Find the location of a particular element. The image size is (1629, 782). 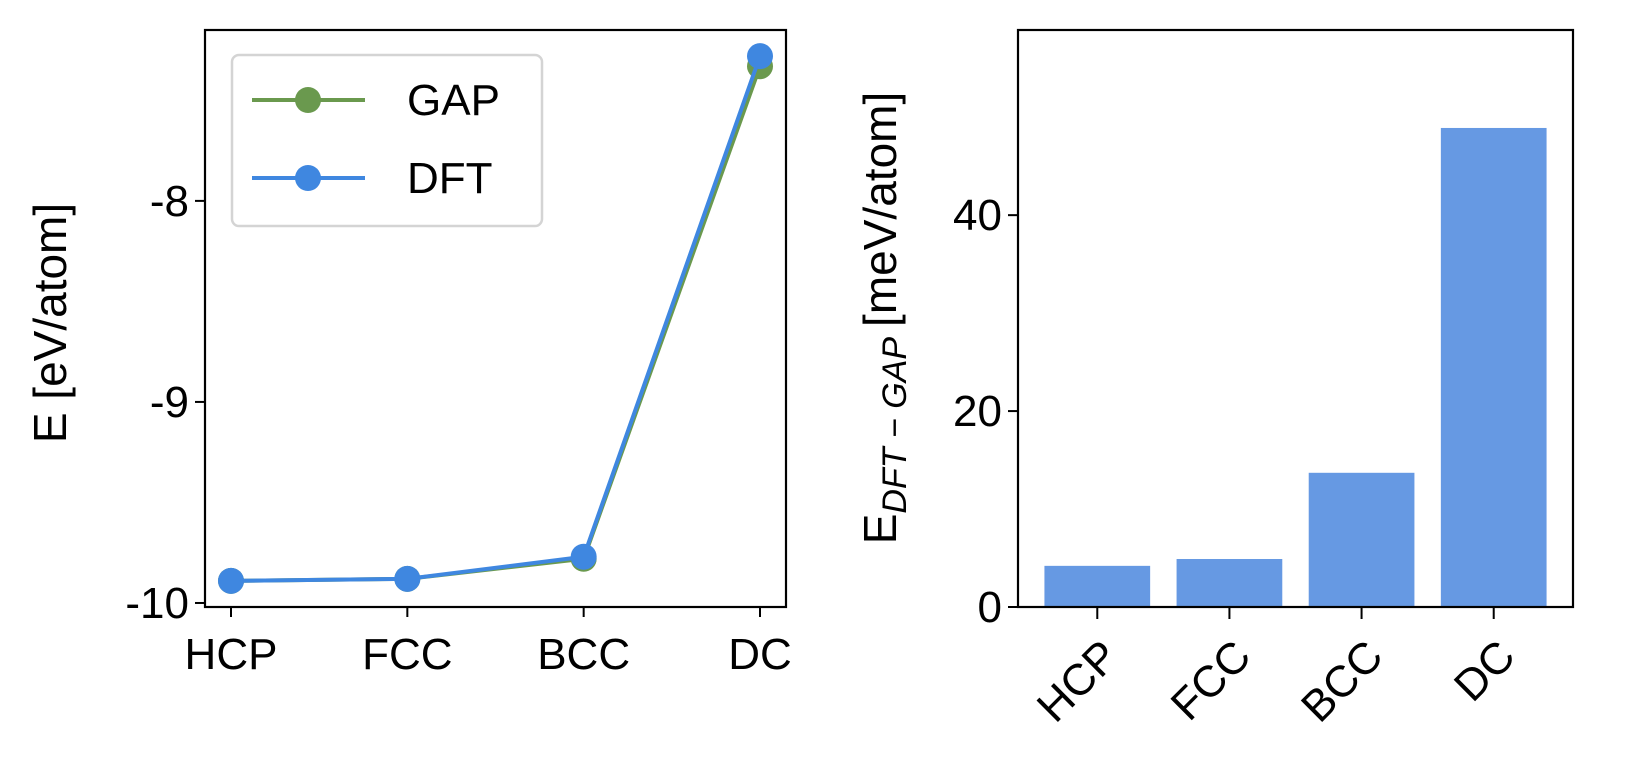

right-y-tick-label: 0 is located at coordinates (990, 607).